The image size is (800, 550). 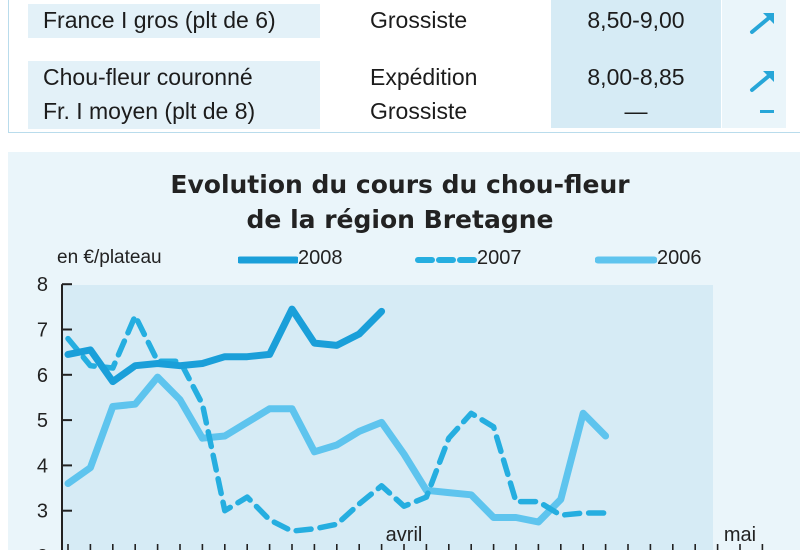 What do you see at coordinates (499, 258) in the screenshot?
I see `legend-label: 2007` at bounding box center [499, 258].